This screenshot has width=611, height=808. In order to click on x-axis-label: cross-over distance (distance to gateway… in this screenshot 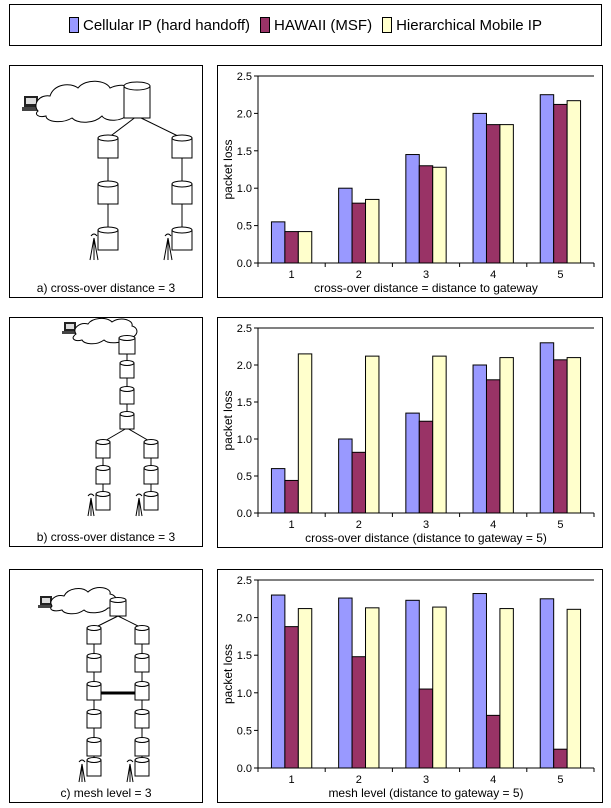, I will do `click(426, 538)`.